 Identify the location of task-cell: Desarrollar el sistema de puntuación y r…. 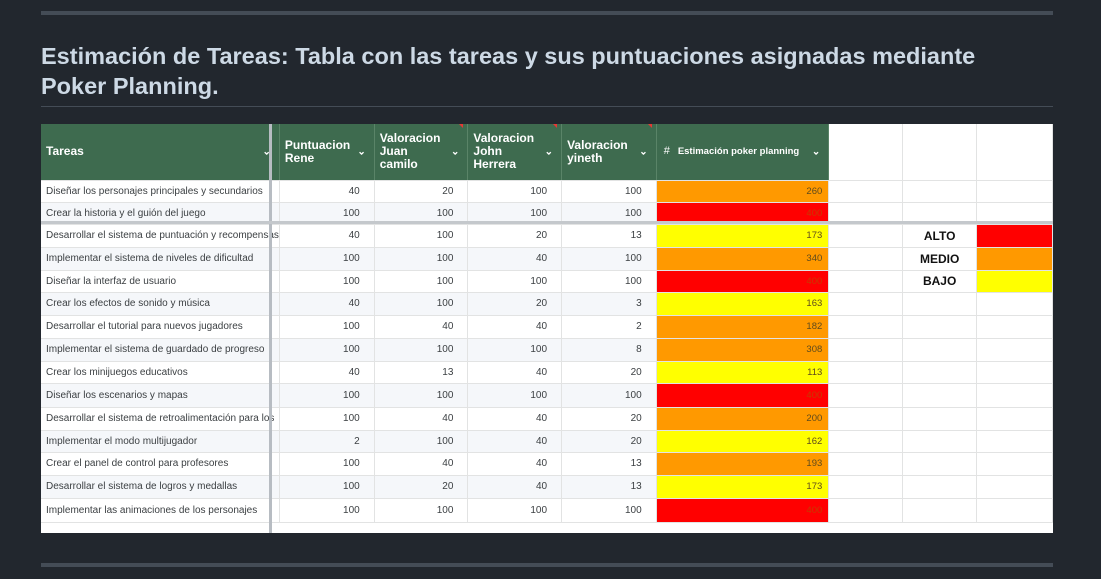
(160, 236).